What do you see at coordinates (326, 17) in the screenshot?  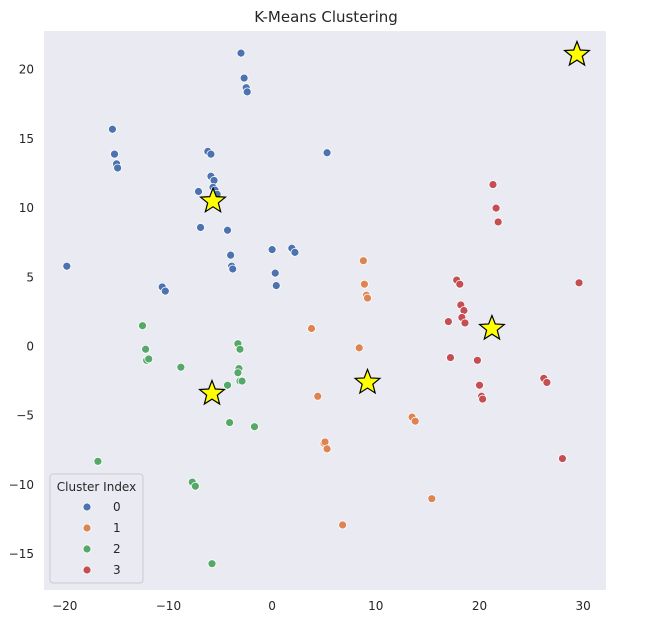 I see `chart-title: K-Means Clustering` at bounding box center [326, 17].